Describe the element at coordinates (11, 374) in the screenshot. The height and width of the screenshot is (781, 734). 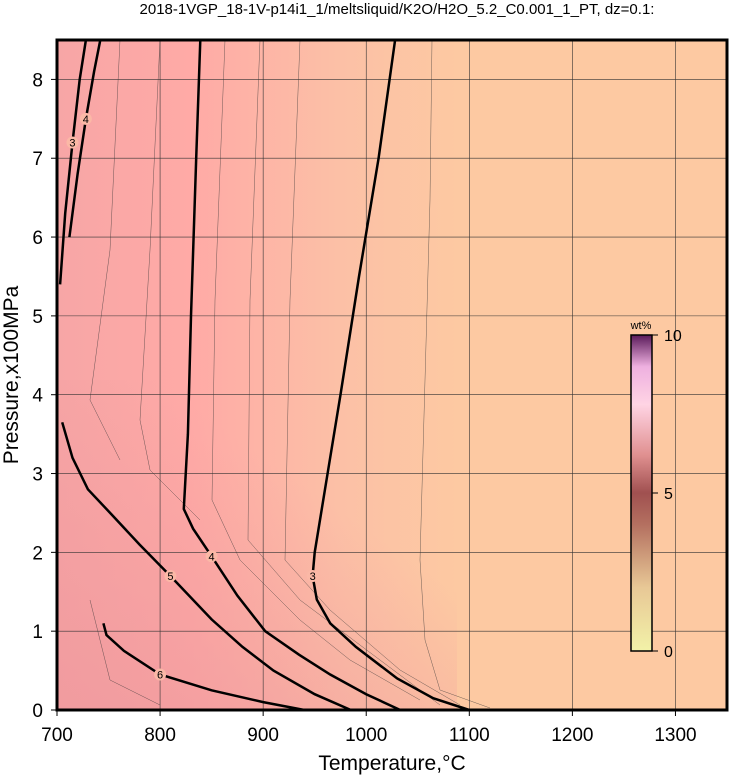
I see `y-axis-label: Pressure,x100MPa` at that location.